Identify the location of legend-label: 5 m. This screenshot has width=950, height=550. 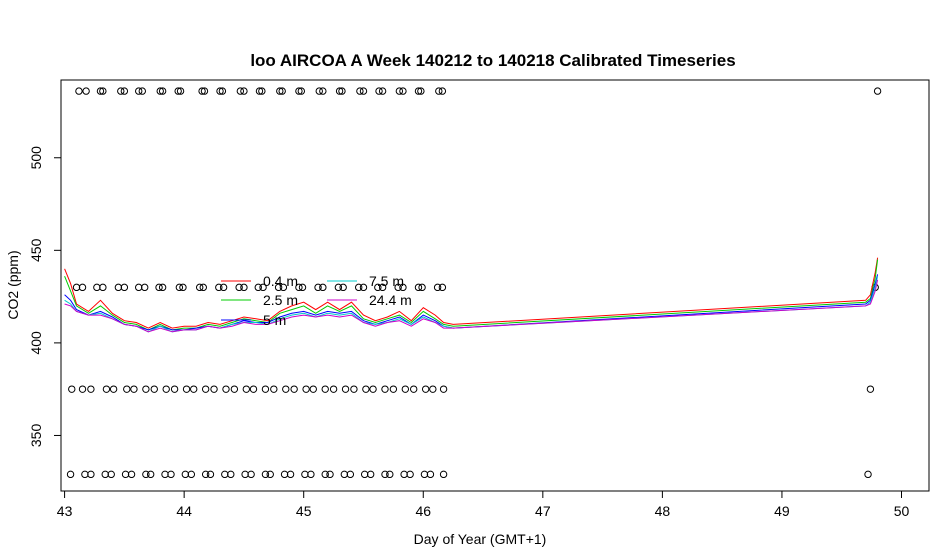
(274, 320).